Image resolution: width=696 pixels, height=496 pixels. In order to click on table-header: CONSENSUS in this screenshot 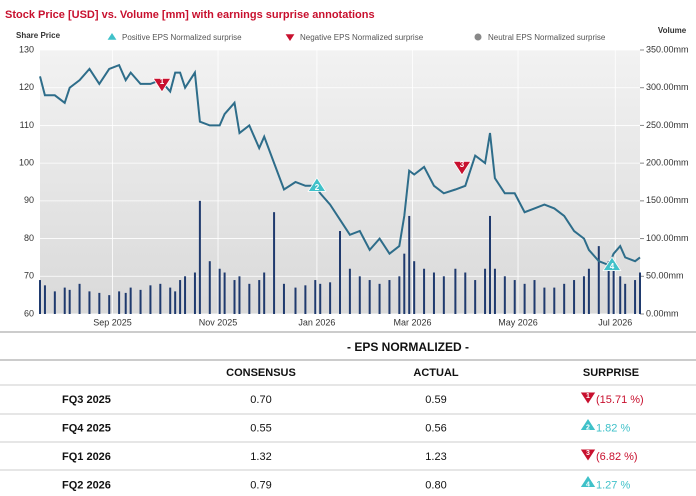, I will do `click(261, 373)`.